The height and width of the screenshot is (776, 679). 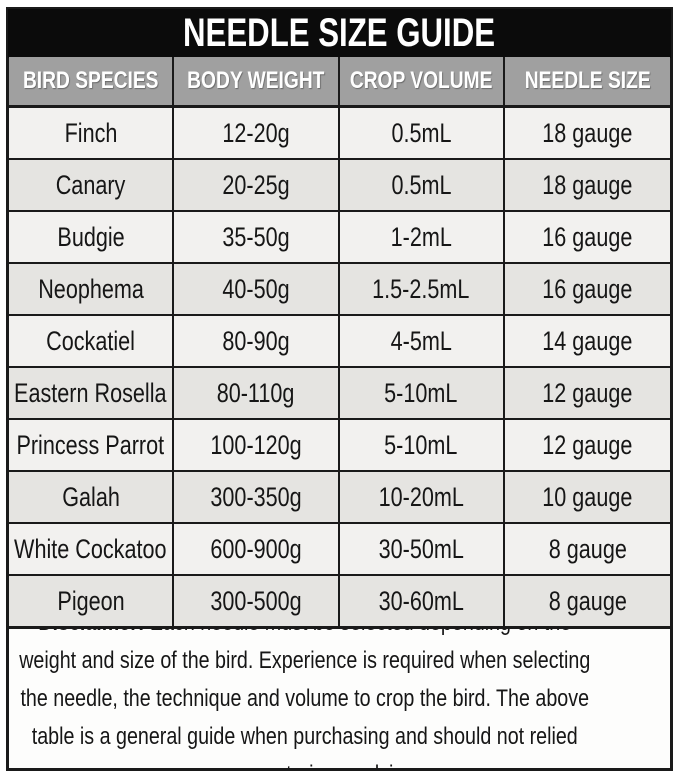 I want to click on cell-value: Canary, so click(x=90, y=184).